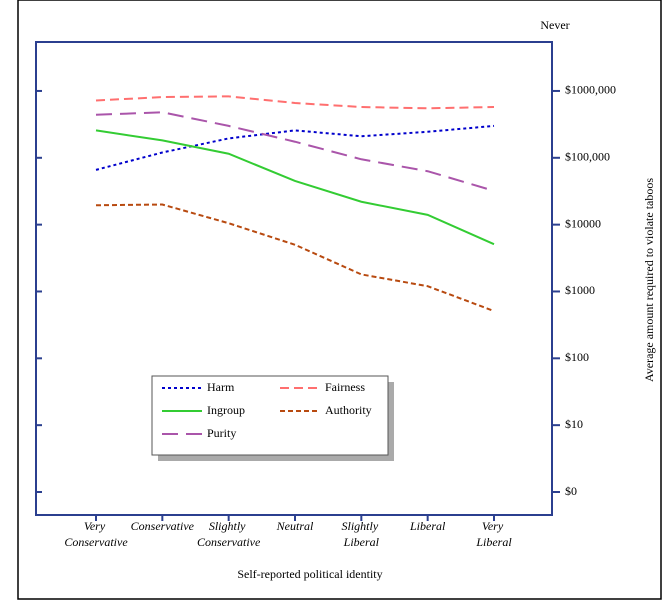  What do you see at coordinates (221, 433) in the screenshot?
I see `legend-label: Purity` at bounding box center [221, 433].